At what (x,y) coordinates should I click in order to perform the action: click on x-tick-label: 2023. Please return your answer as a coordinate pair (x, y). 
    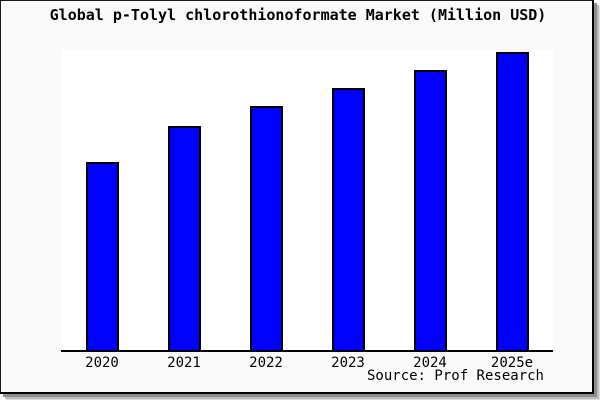
    Looking at the image, I should click on (348, 363).